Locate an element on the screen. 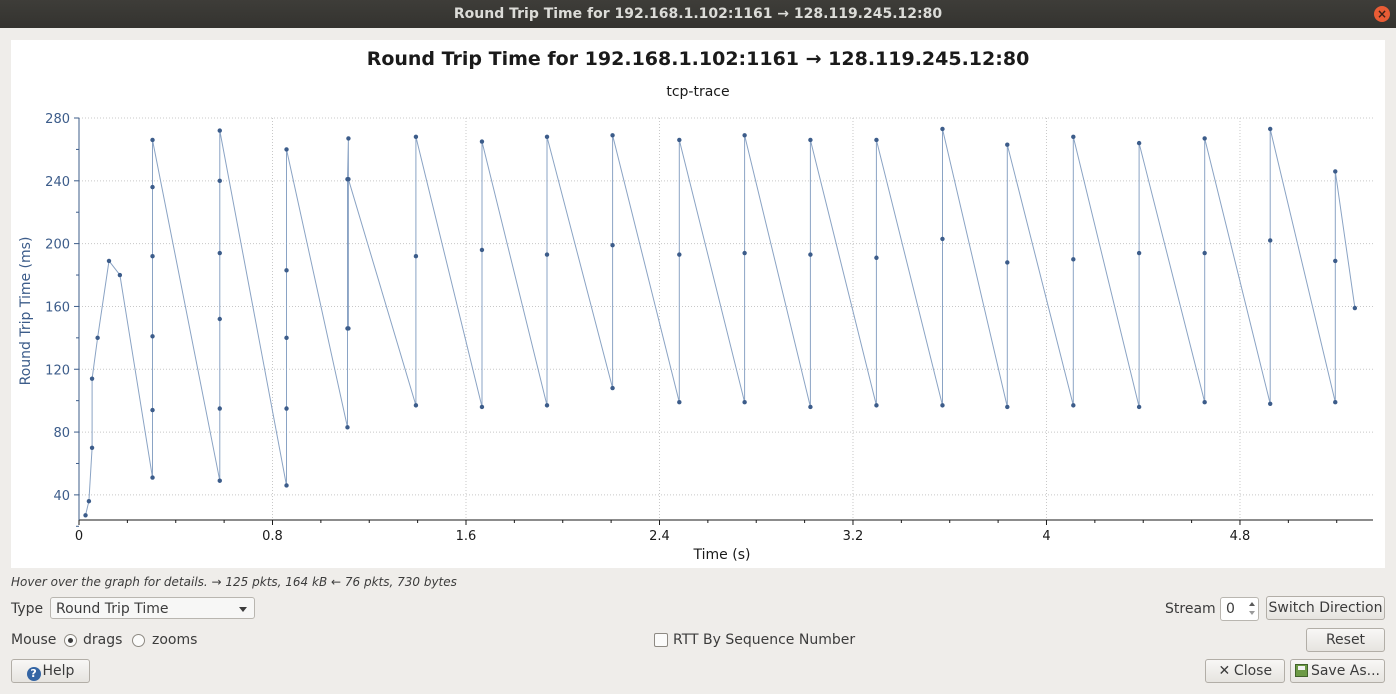 This screenshot has height=694, width=1396. x-tick-label: 4.8 is located at coordinates (1240, 536).